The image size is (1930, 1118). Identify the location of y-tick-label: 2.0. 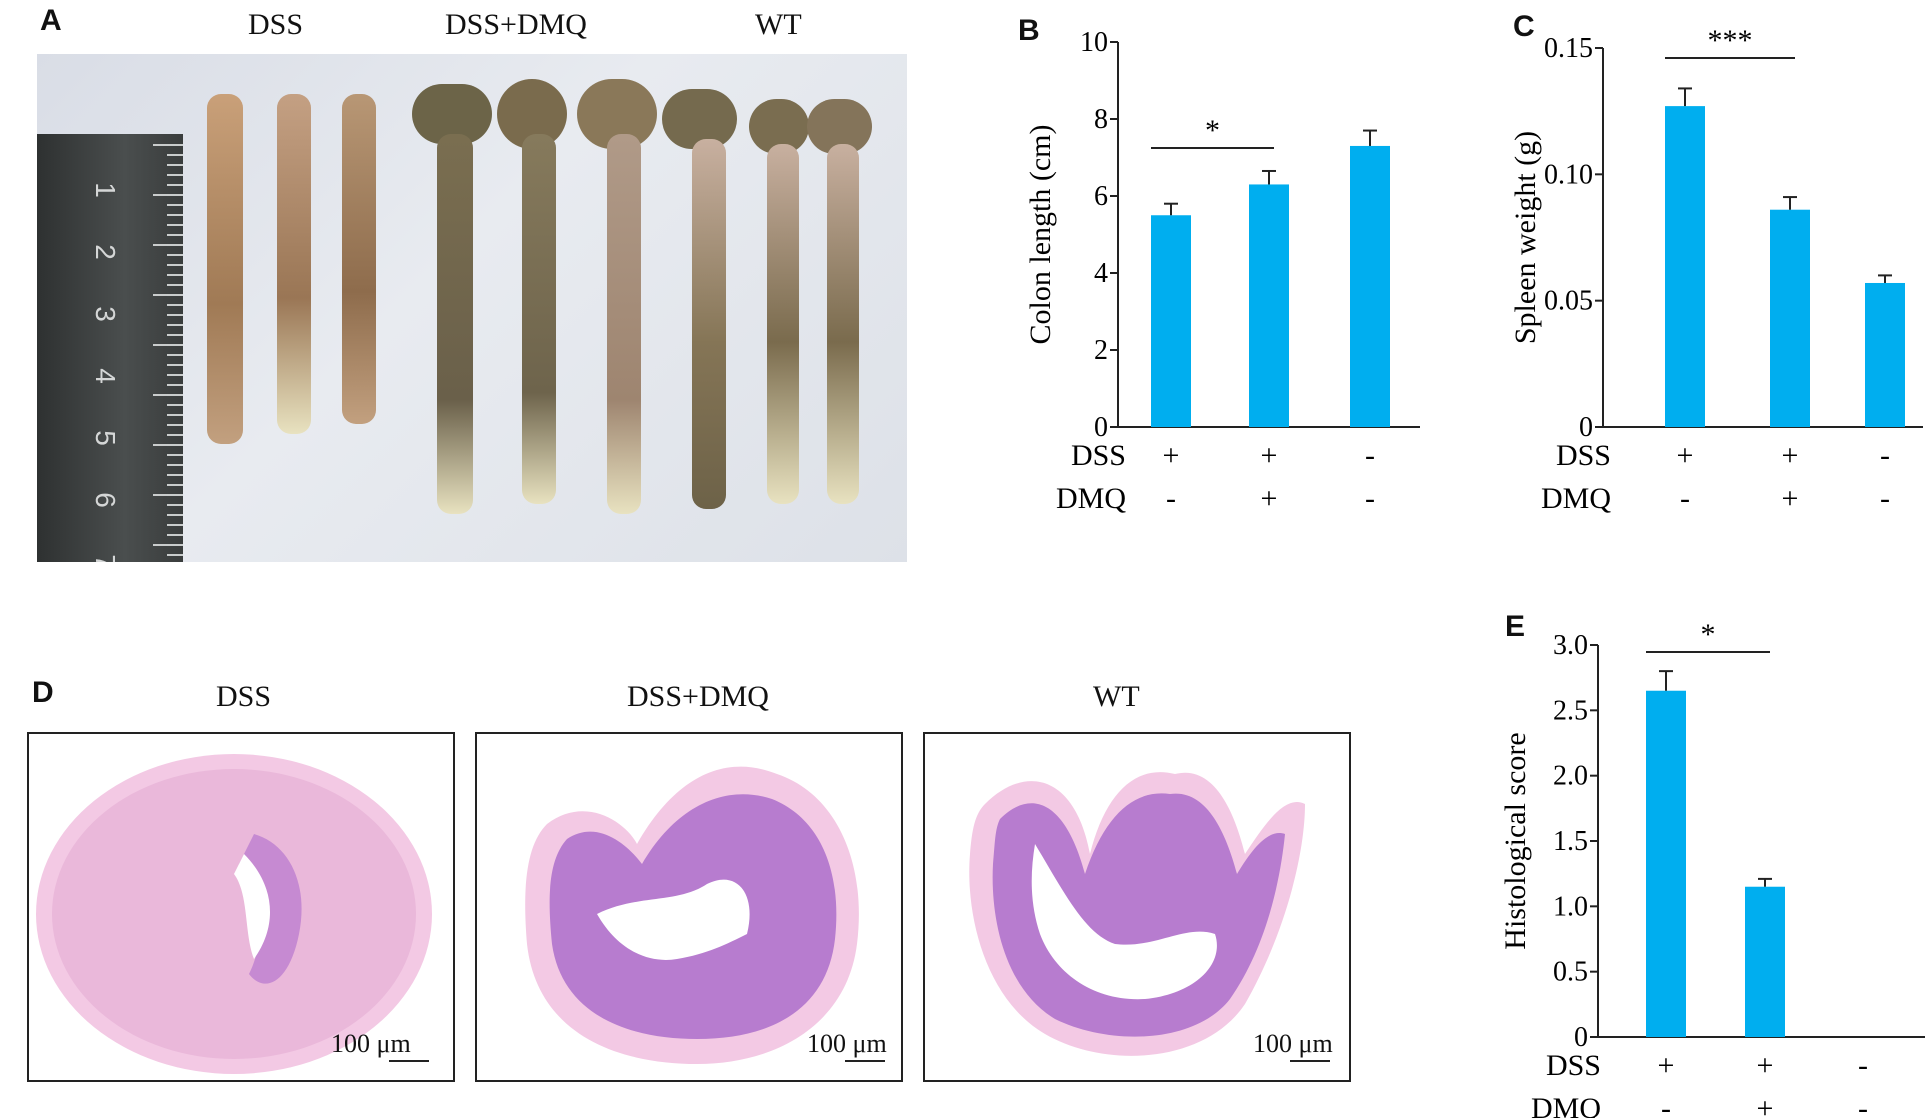
(1570, 776).